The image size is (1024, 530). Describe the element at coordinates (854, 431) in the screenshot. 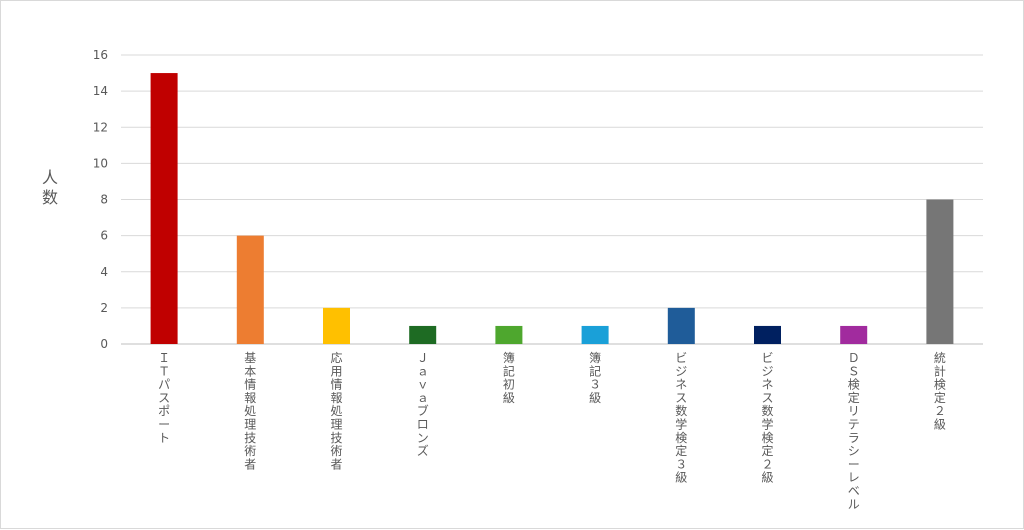

I see `x-category-label: ＤＳ検定リテラシーレベル` at that location.